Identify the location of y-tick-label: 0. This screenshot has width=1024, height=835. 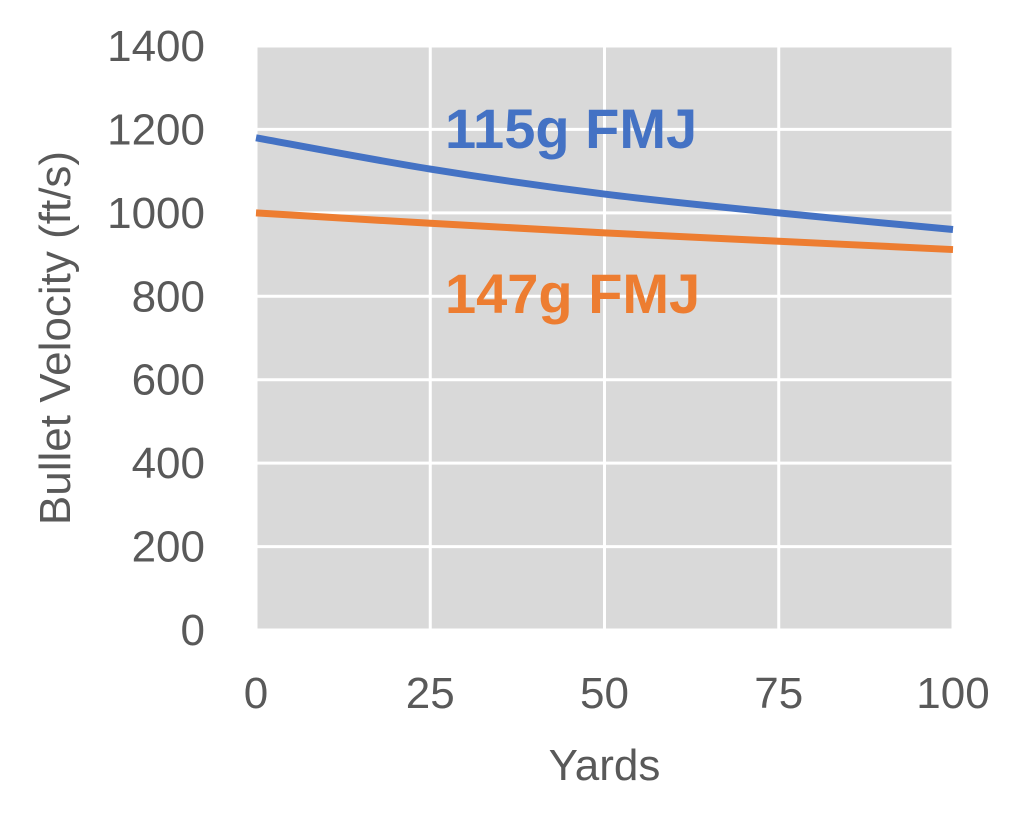
(193, 630).